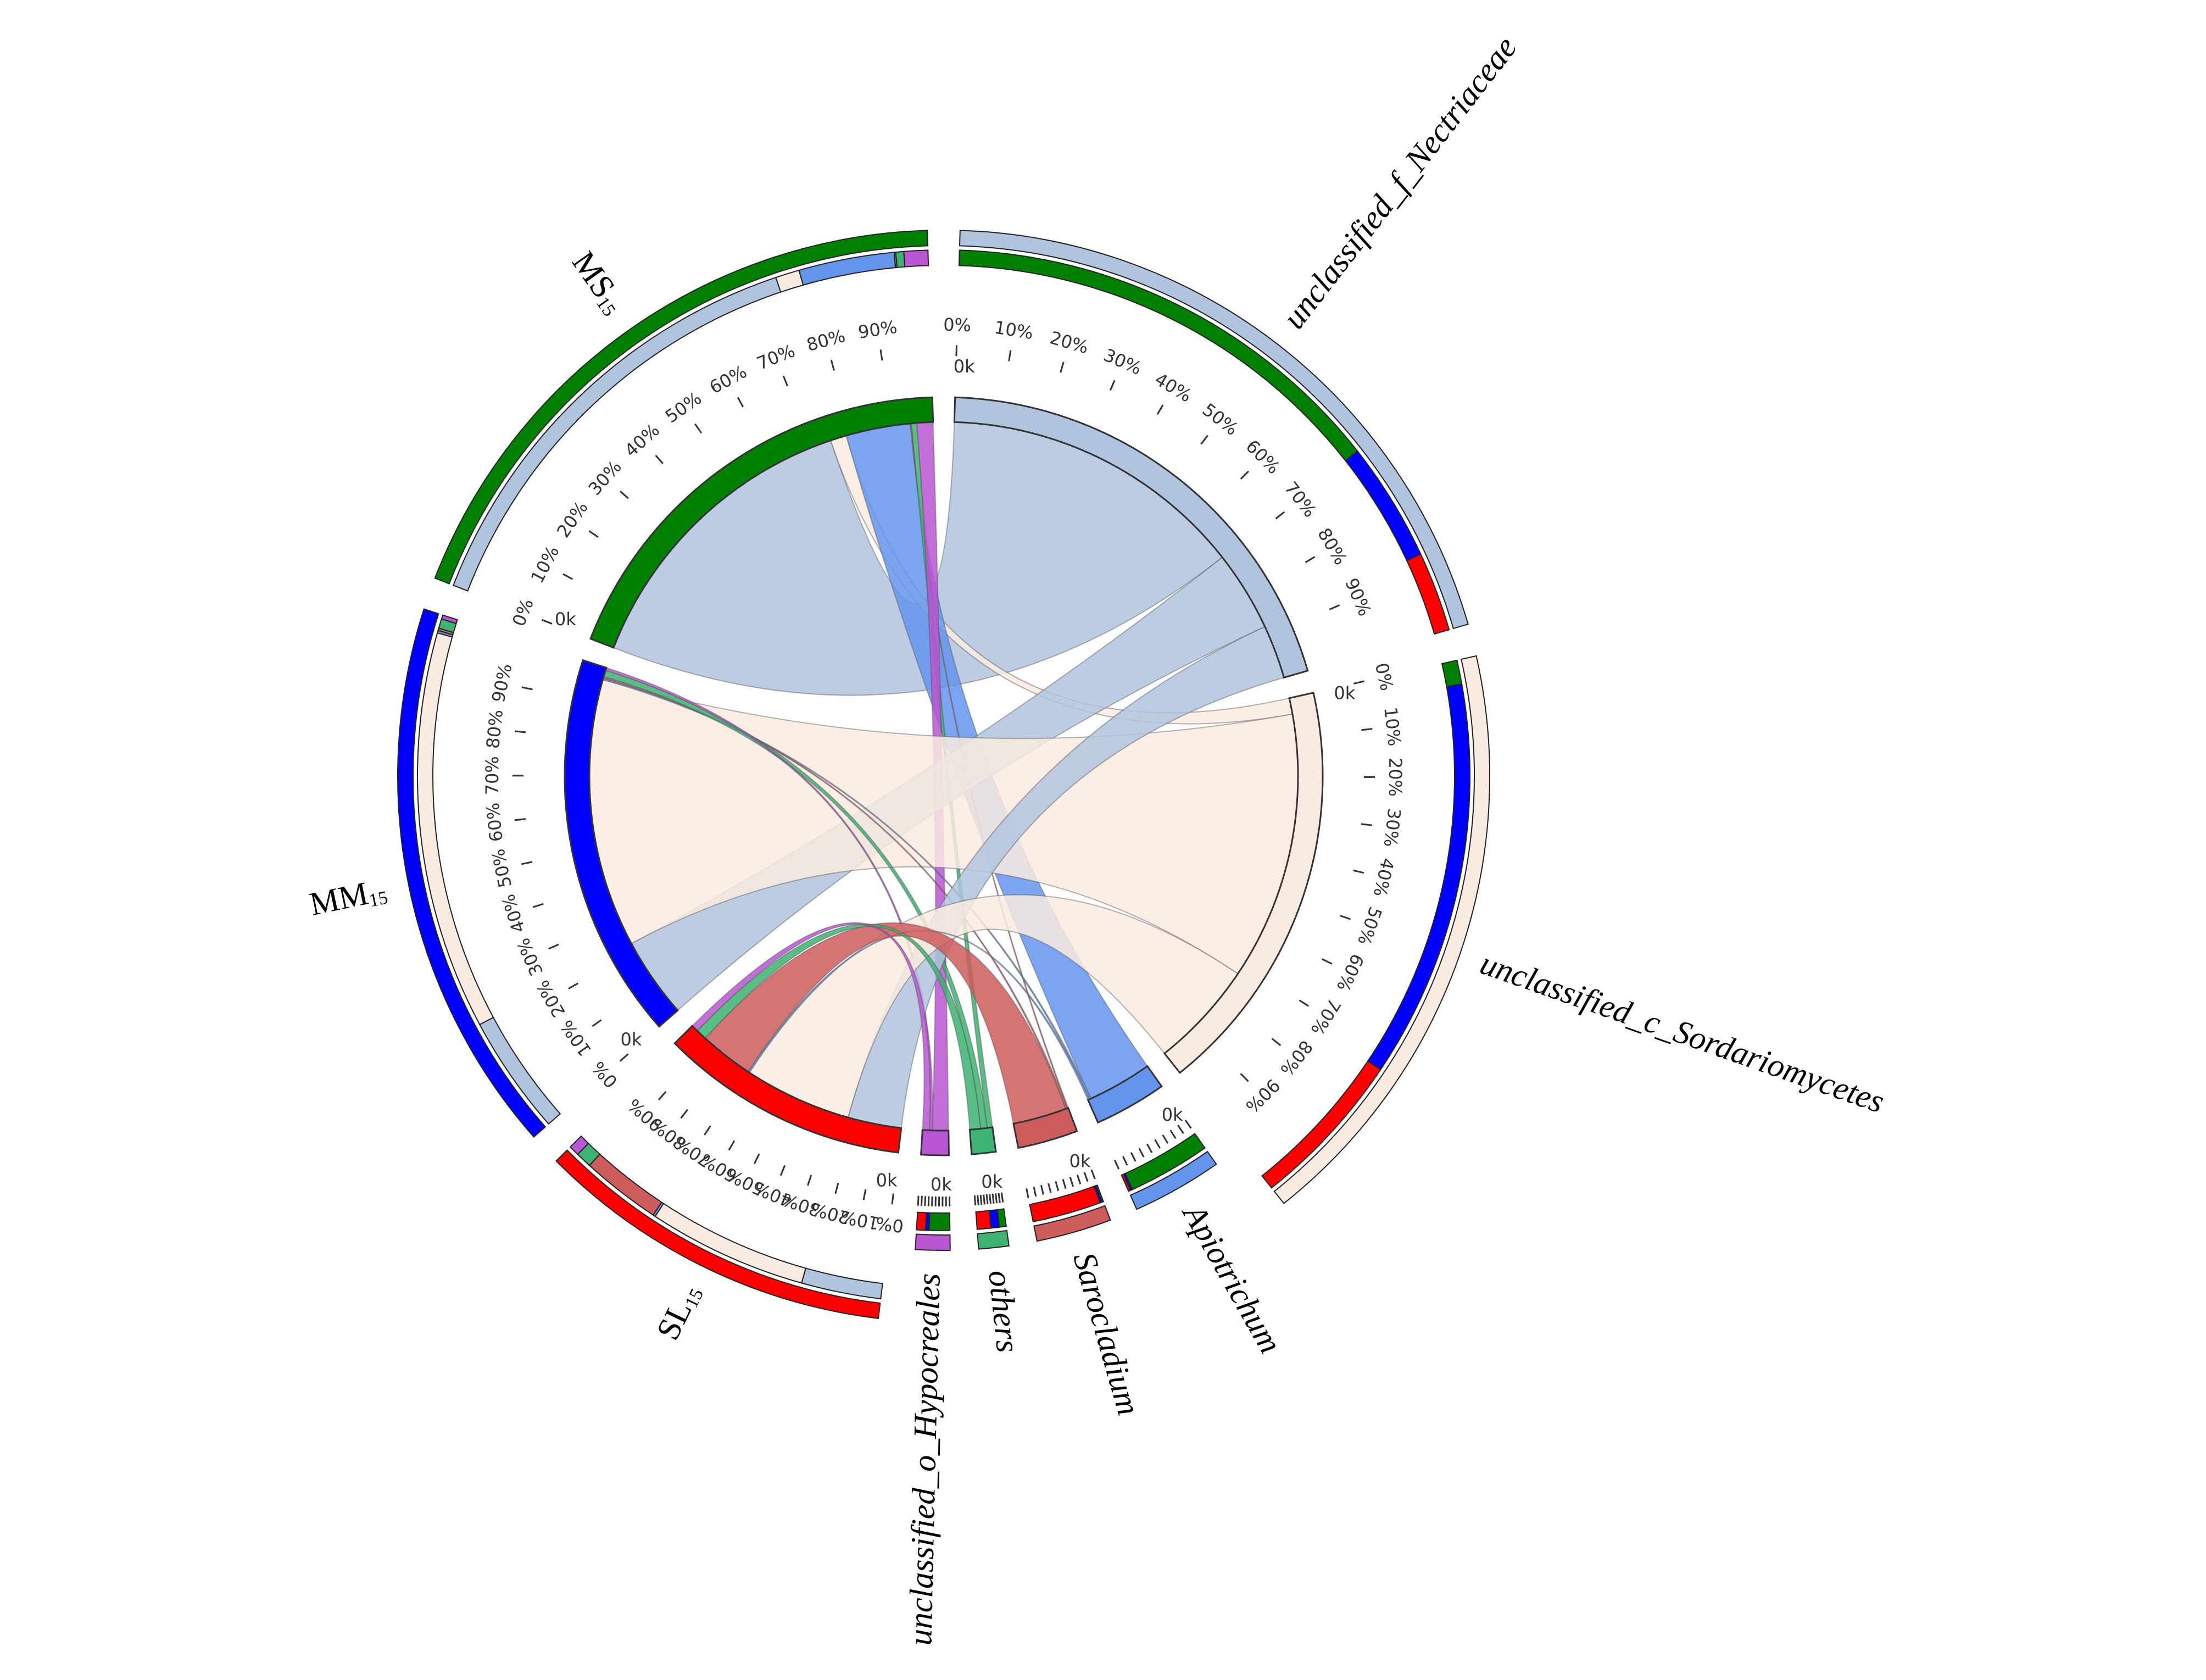 Image resolution: width=2206 pixels, height=1680 pixels. I want to click on segment-arc-unclassified-f-nectriaceae, so click(1131, 537).